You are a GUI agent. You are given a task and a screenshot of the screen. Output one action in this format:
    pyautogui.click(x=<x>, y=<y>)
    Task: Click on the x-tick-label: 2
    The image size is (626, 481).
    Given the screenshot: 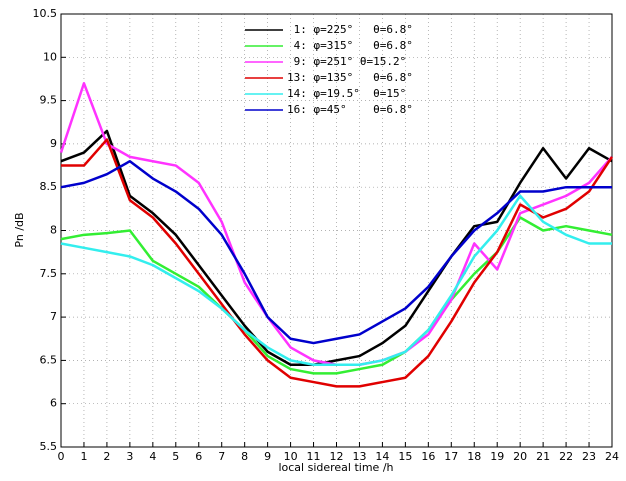 What is the action you would take?
    pyautogui.click(x=106, y=456)
    